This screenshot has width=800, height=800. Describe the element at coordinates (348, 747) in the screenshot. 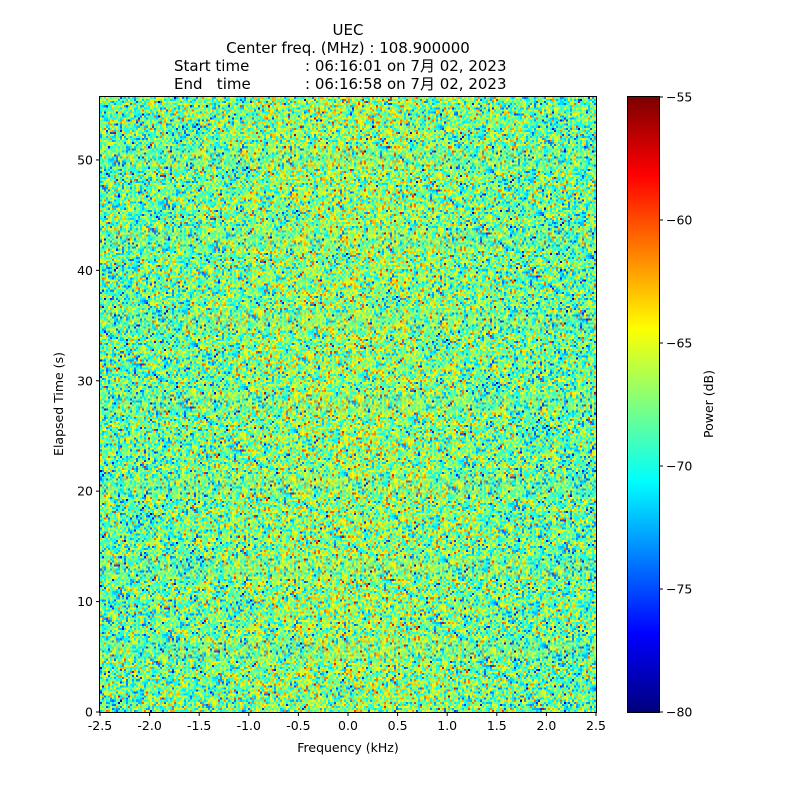

I see `x-axis-label: Frequency (kHz)` at that location.